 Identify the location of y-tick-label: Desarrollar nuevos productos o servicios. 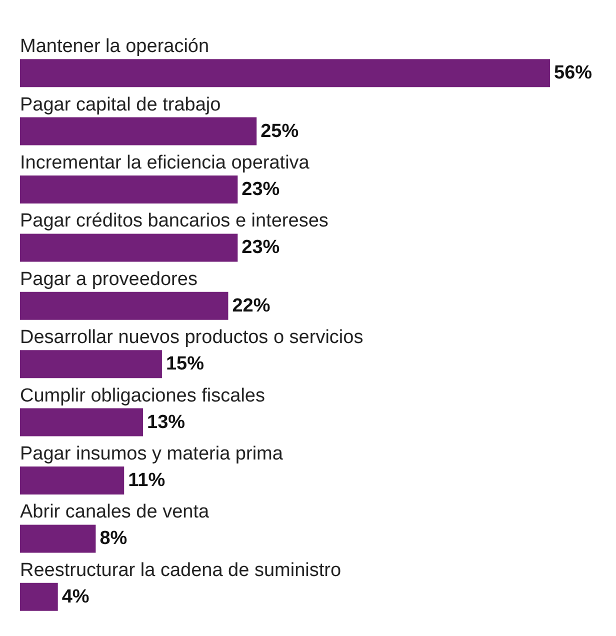
(192, 337).